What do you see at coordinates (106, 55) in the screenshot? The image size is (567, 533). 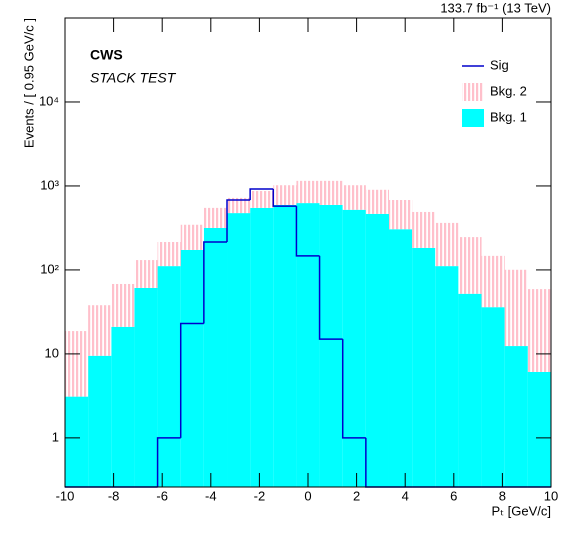 I see `chart-title: CWS` at bounding box center [106, 55].